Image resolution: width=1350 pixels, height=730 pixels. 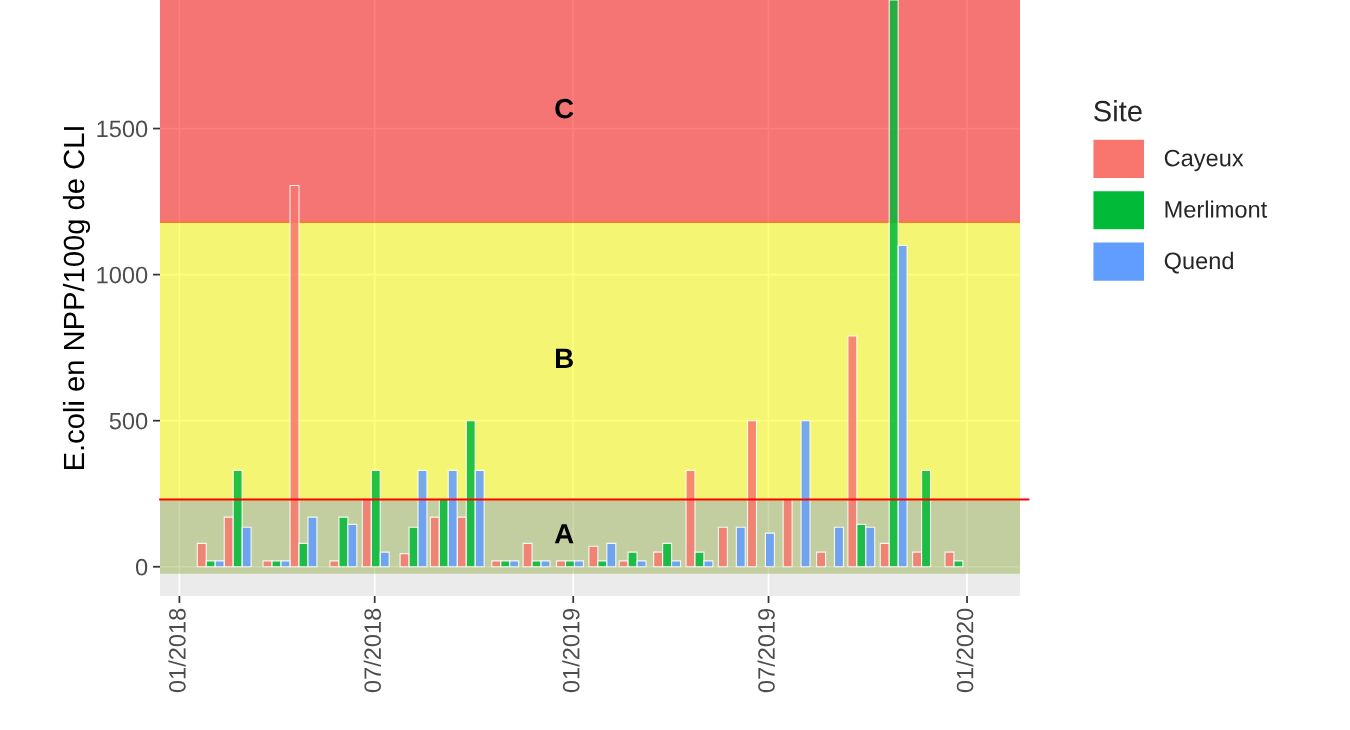 I want to click on y-axis-title: E.coli en NPP/100g de CLI, so click(x=76, y=298).